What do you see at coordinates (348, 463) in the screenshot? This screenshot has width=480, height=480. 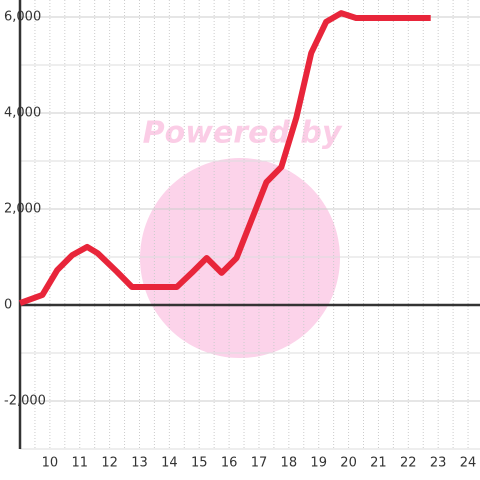 I see `x-tick-label: 20` at bounding box center [348, 463].